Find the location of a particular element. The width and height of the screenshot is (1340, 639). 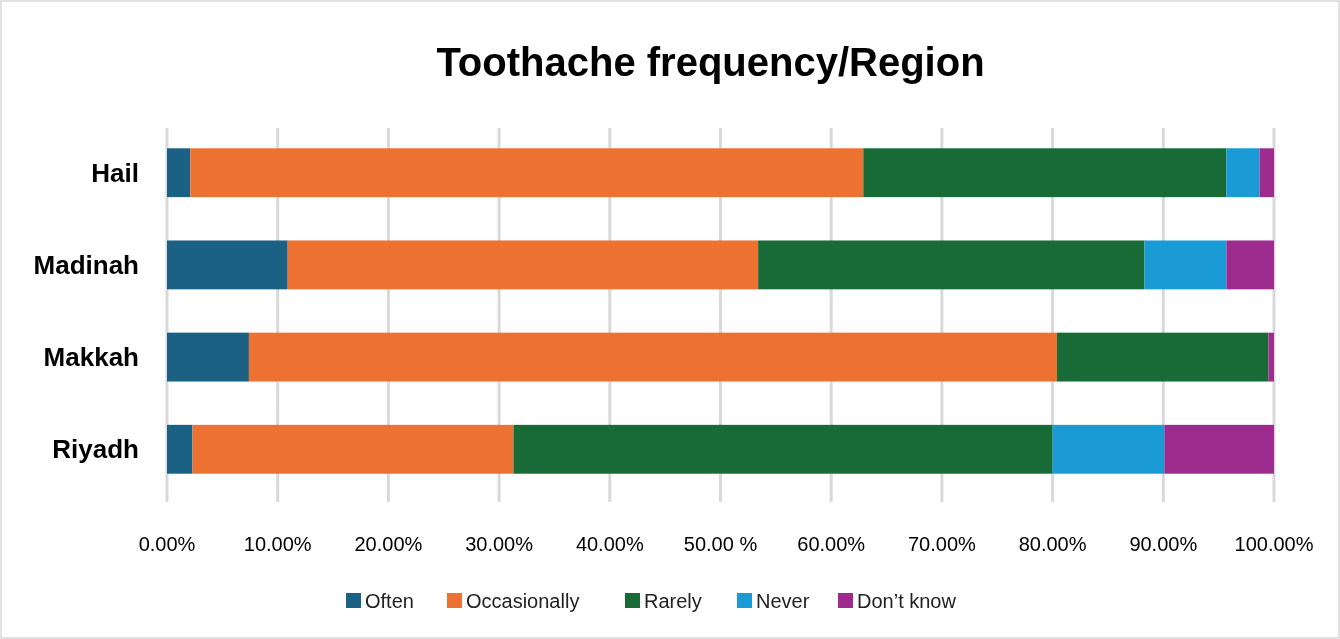

x-tick-label: 100.00% is located at coordinates (1274, 544).